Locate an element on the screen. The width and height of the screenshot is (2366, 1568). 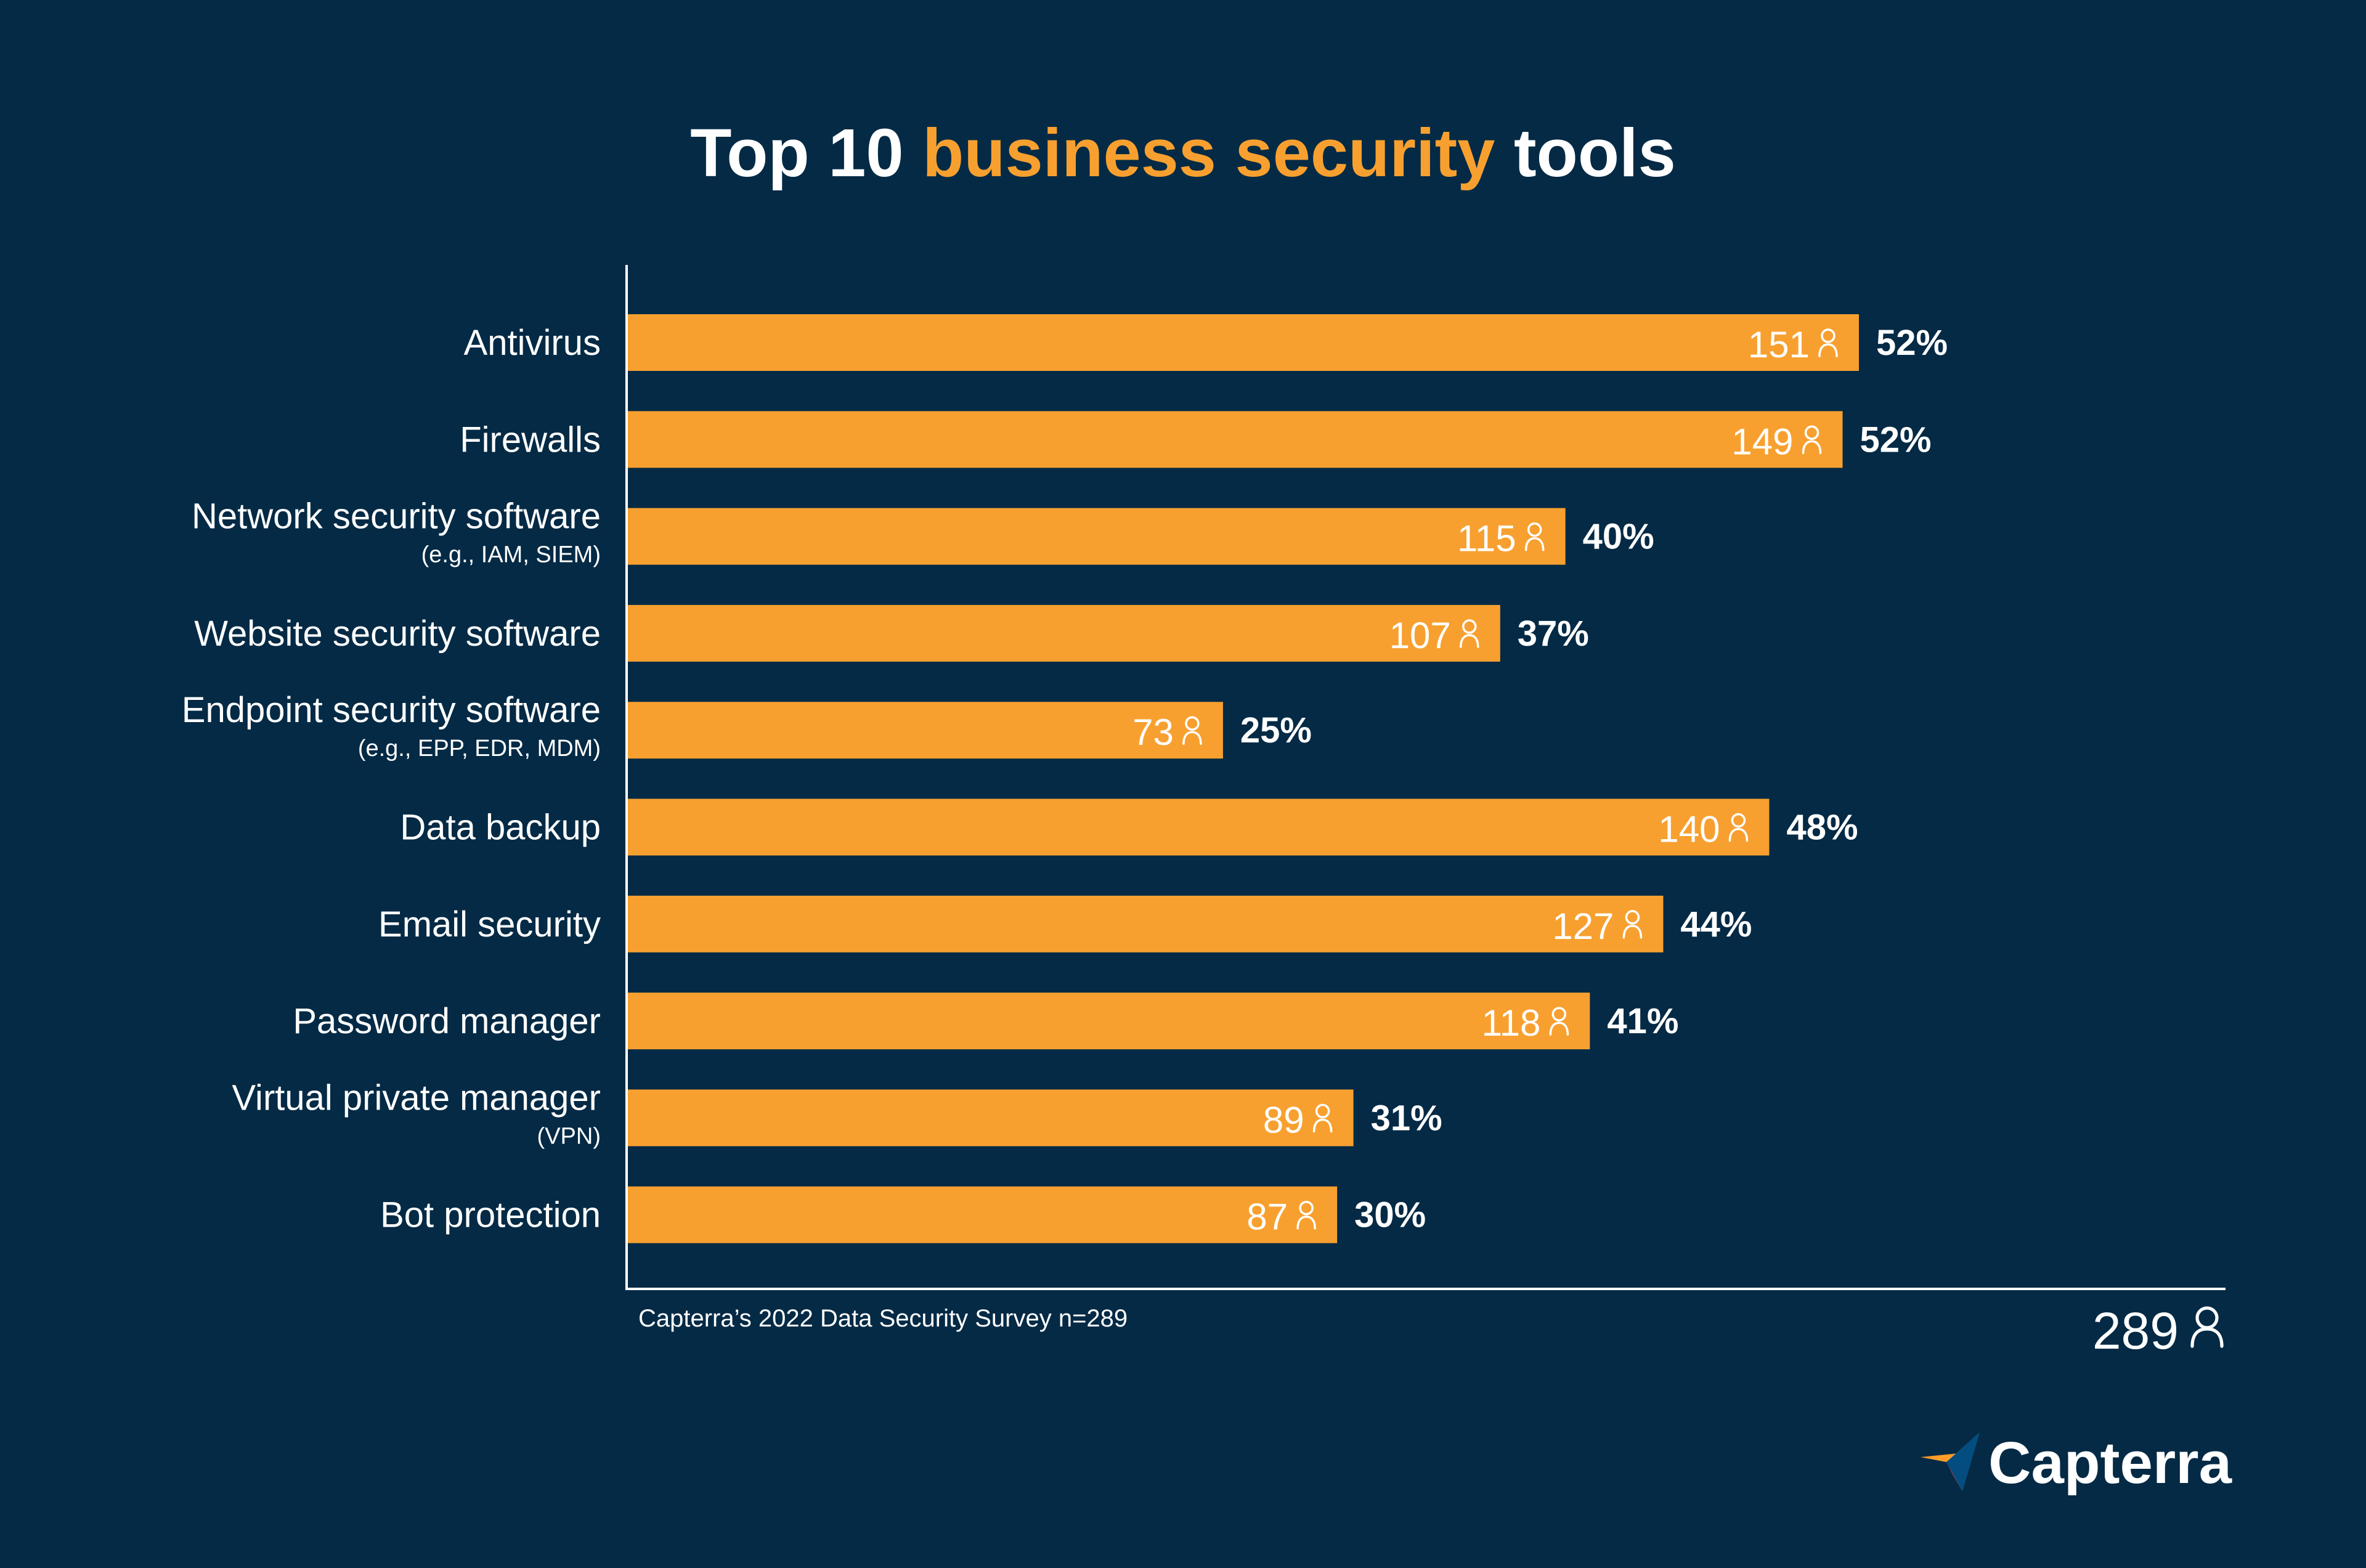
percent-label: 40% is located at coordinates (1618, 537).